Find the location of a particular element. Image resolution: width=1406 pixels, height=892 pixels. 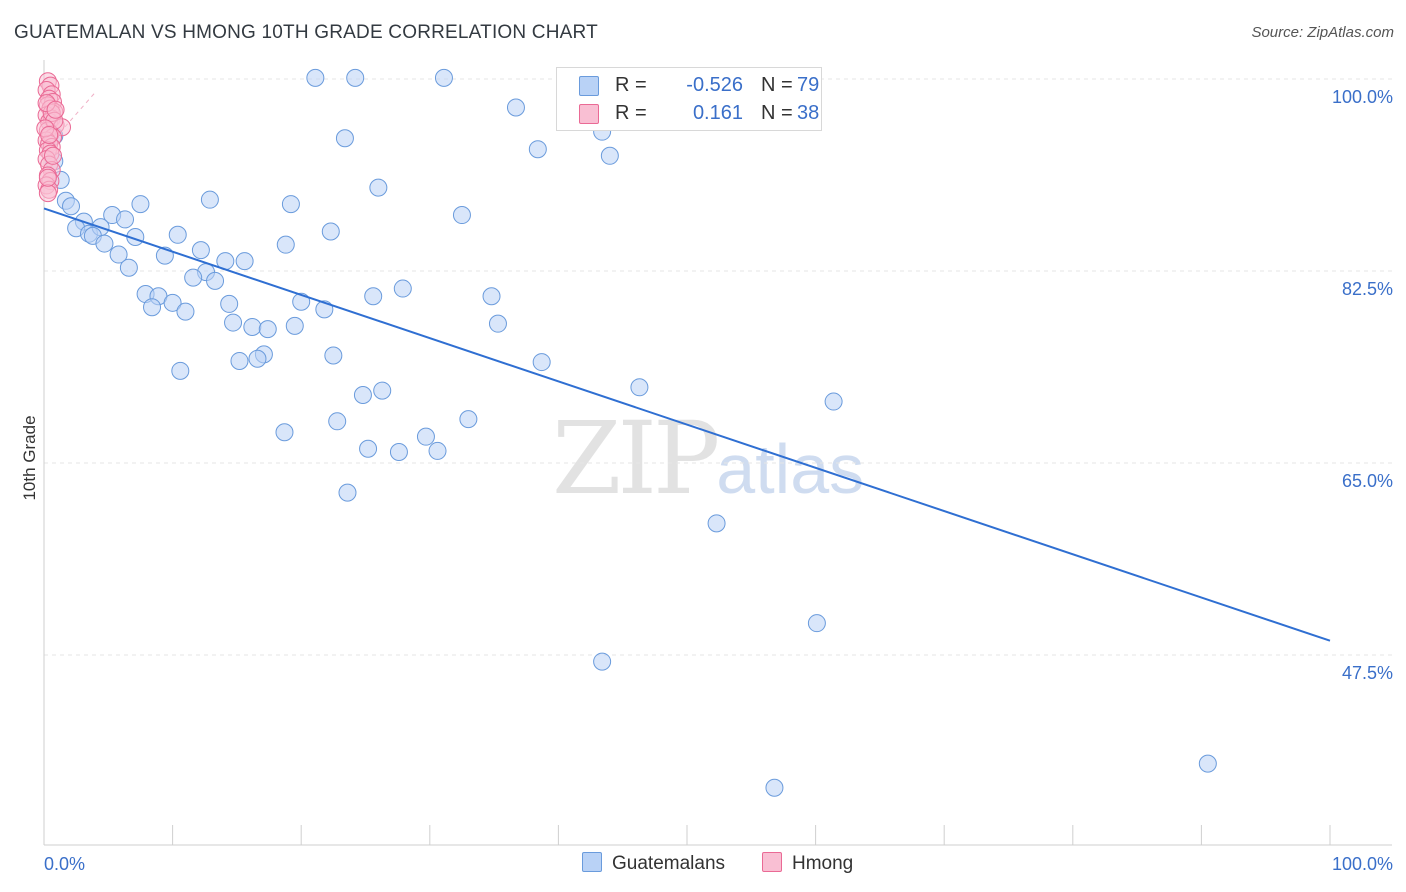

guatemalans-legend-label: Guatemalans is located at coordinates (669, 863).